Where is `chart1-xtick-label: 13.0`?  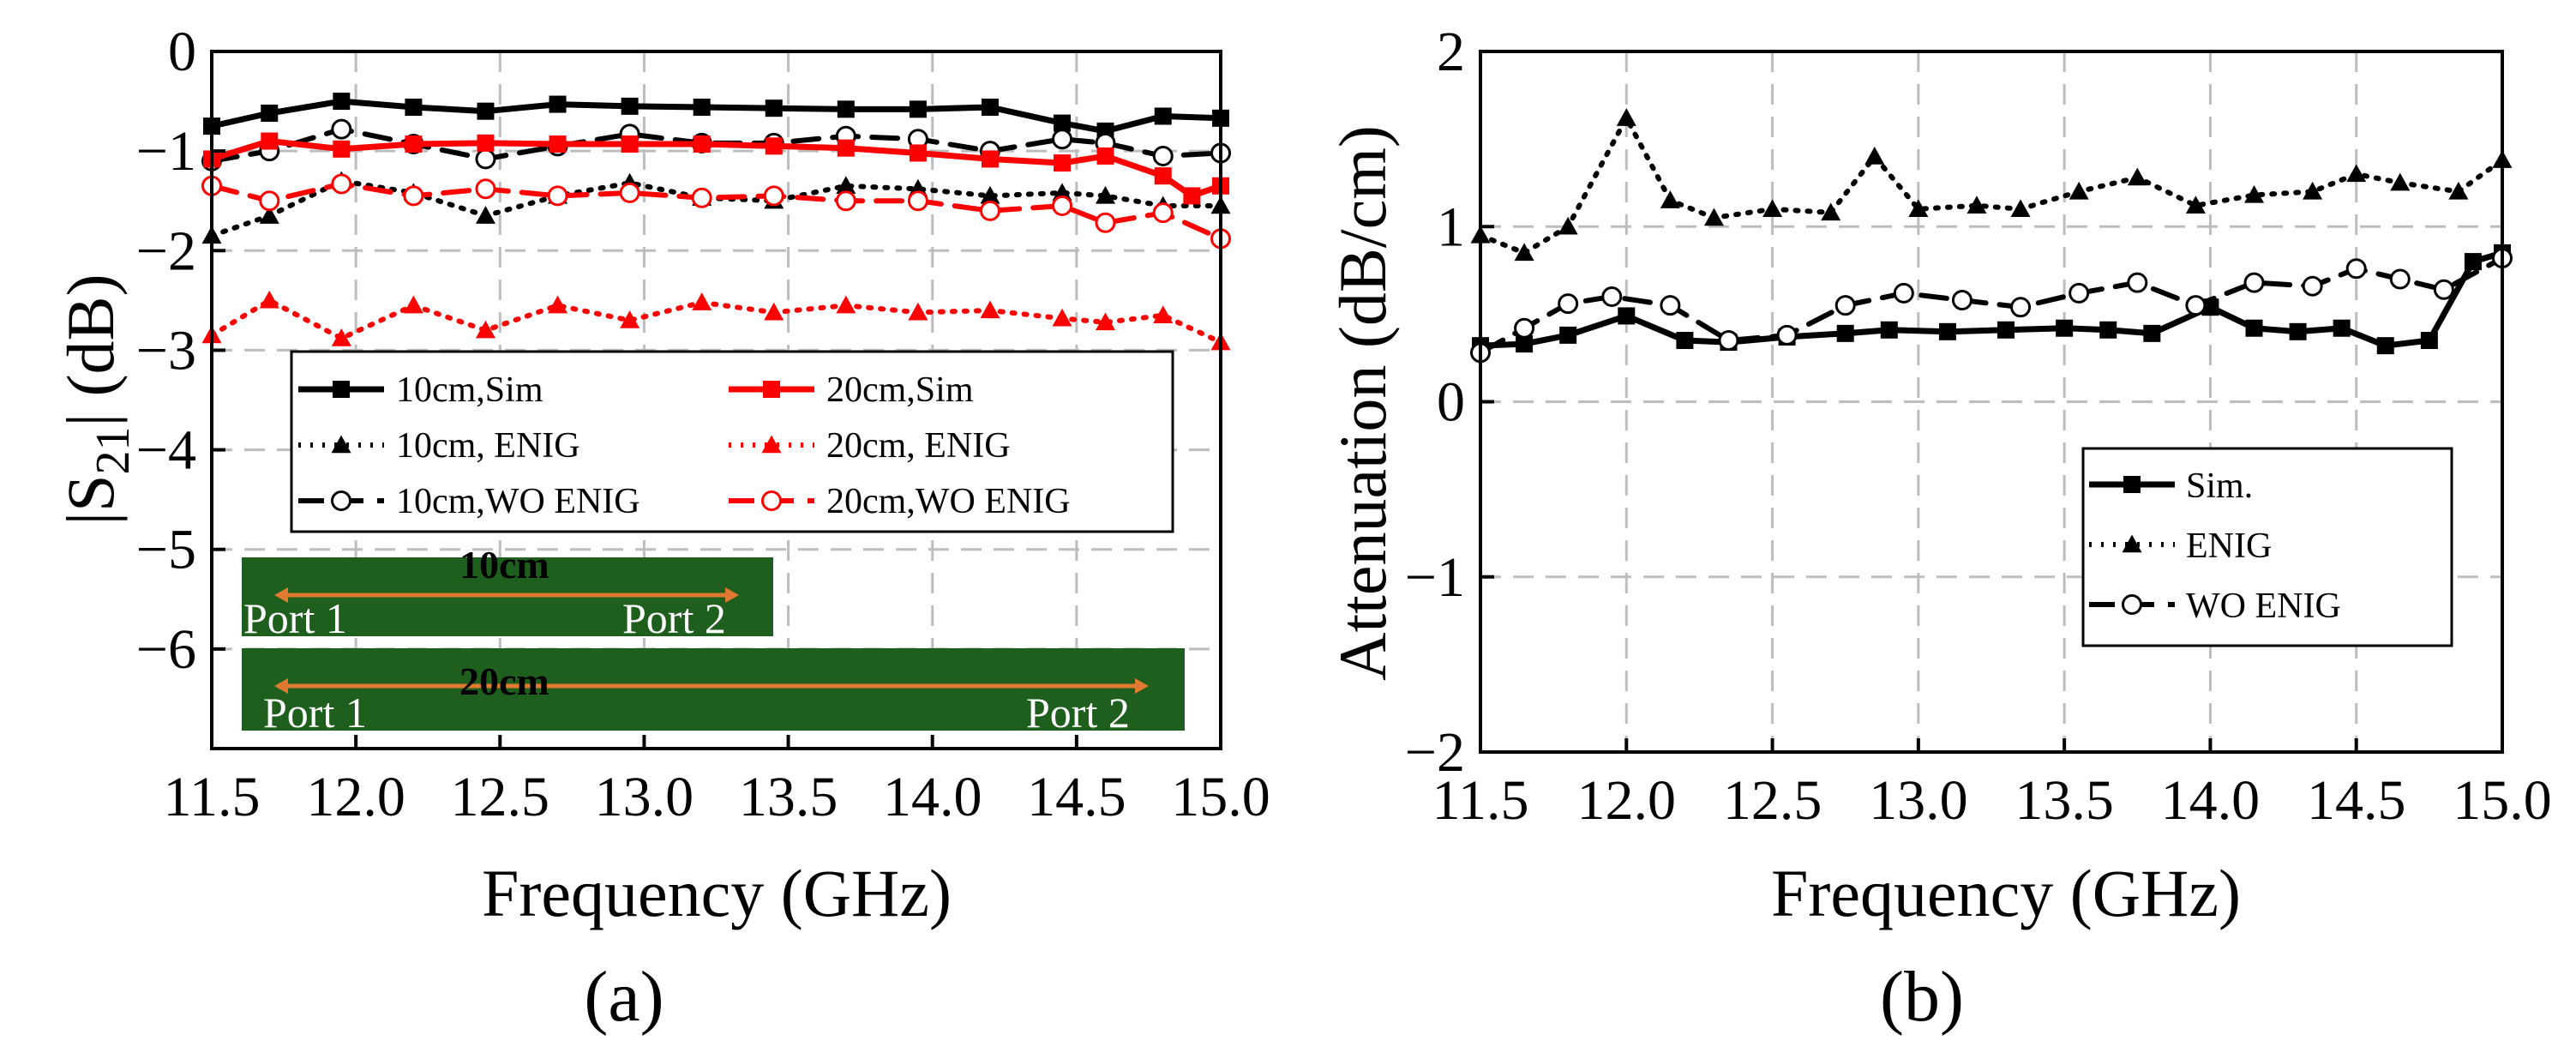
chart1-xtick-label: 13.0 is located at coordinates (1918, 800).